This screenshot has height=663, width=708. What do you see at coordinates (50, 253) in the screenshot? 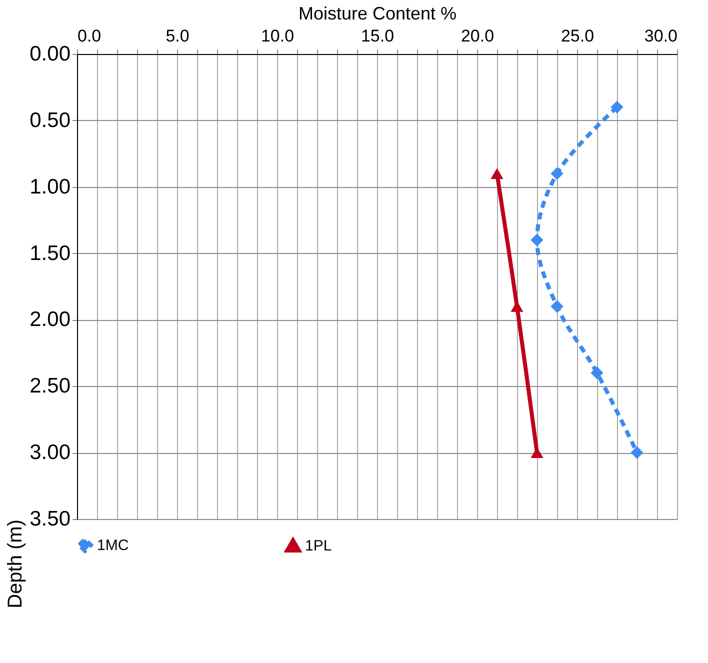
I see `y-tick-label: 1.50` at bounding box center [50, 253].